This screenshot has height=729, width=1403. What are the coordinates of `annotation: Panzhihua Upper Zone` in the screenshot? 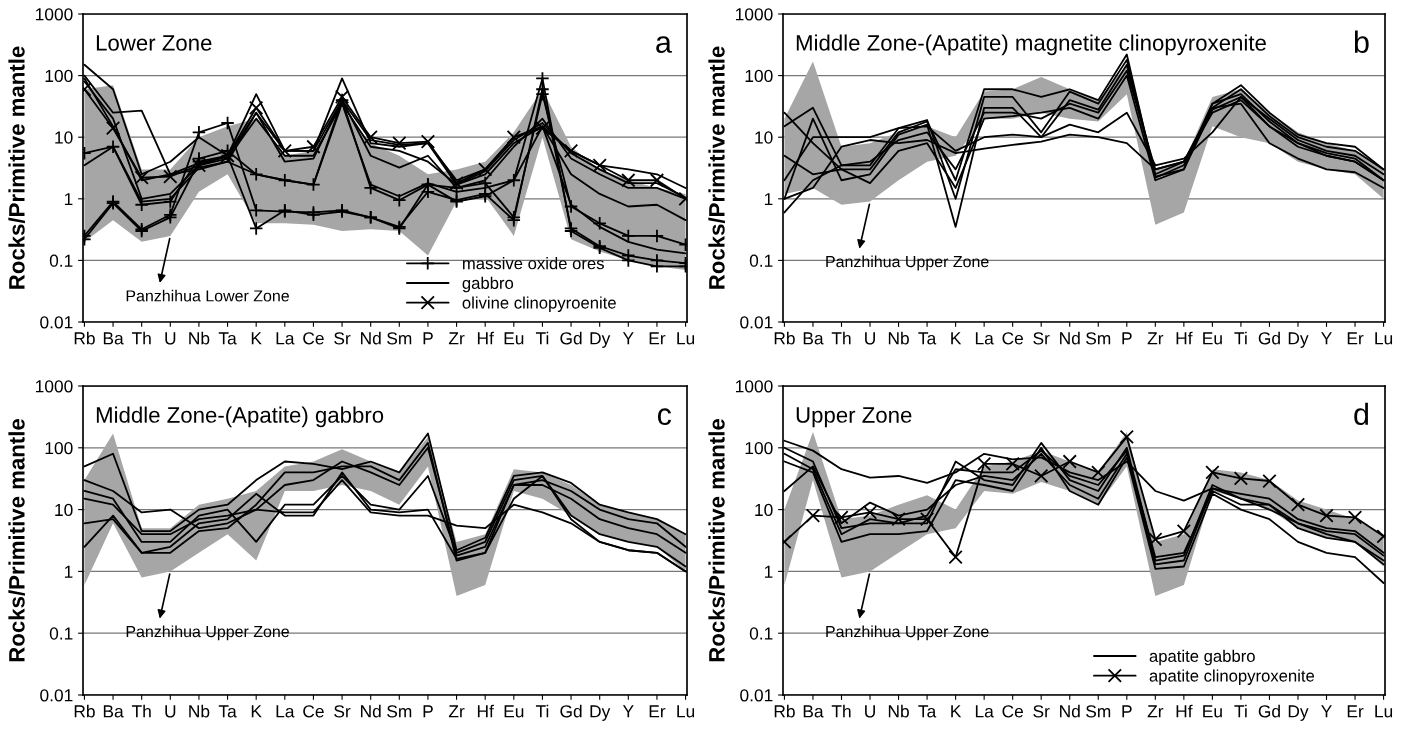 It's located at (207, 633).